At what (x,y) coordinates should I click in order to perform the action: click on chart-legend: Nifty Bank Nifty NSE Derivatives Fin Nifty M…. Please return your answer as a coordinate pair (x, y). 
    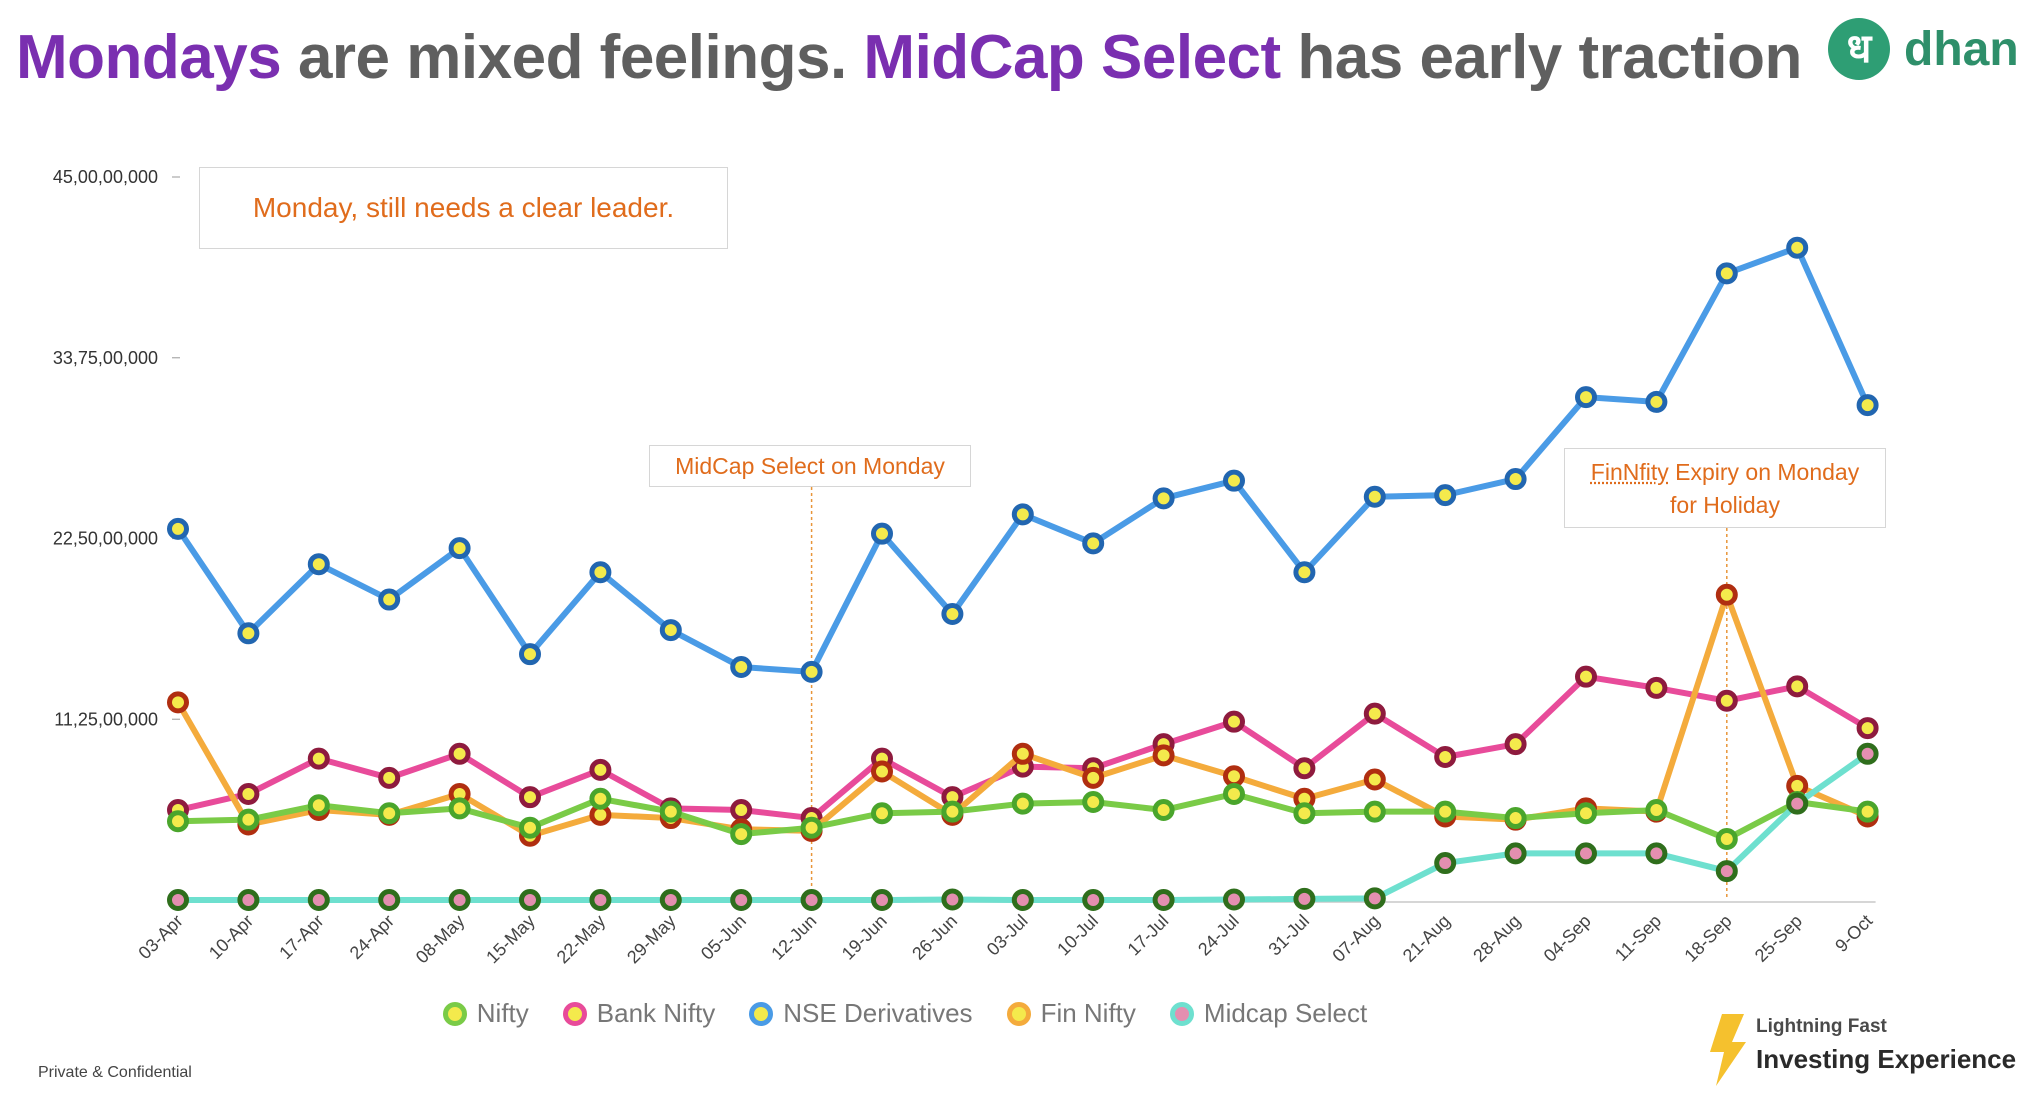
    Looking at the image, I should click on (905, 1013).